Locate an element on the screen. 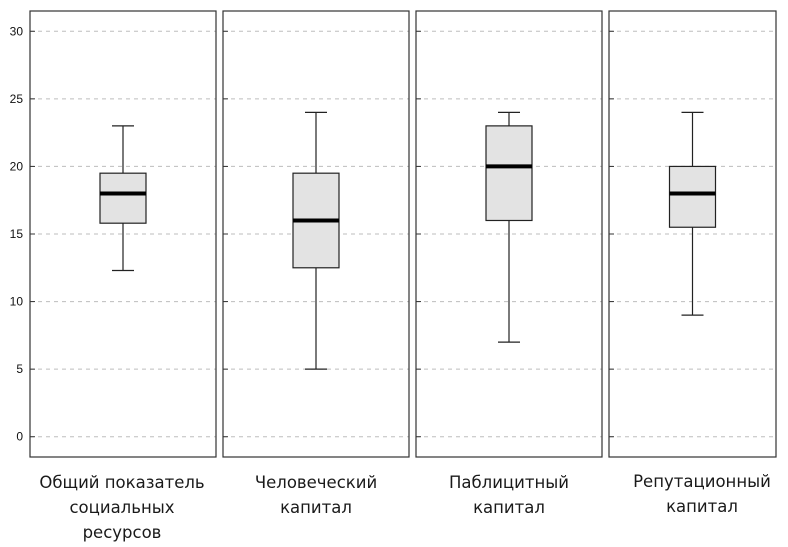 The image size is (788, 547). category-label-1: Общий показатель социальных ресурсов is located at coordinates (122, 507).